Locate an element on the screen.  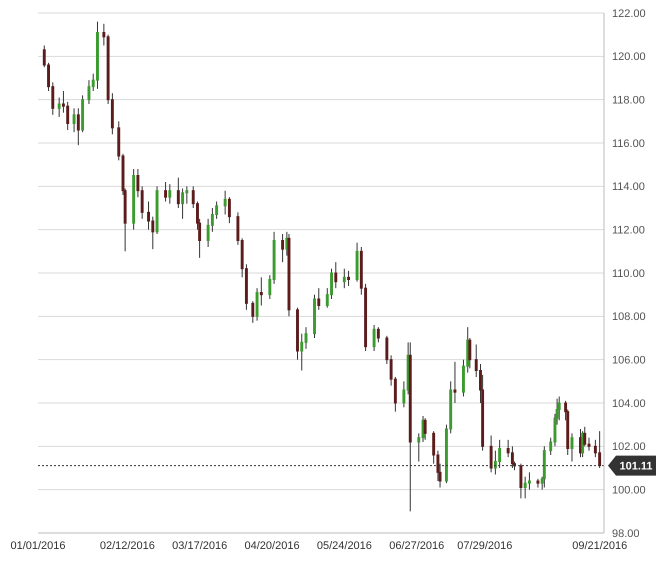
x-tick-label: 05/24/2016 is located at coordinates (344, 546).